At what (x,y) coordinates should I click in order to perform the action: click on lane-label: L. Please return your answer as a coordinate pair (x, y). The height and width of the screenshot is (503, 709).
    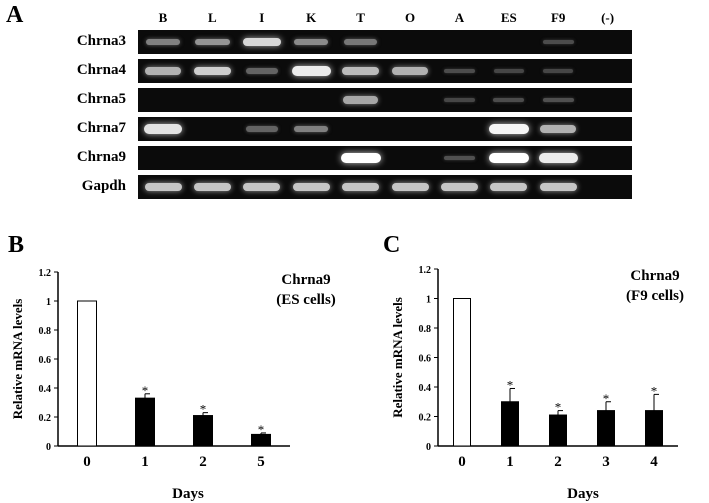
    Looking at the image, I should click on (212, 17).